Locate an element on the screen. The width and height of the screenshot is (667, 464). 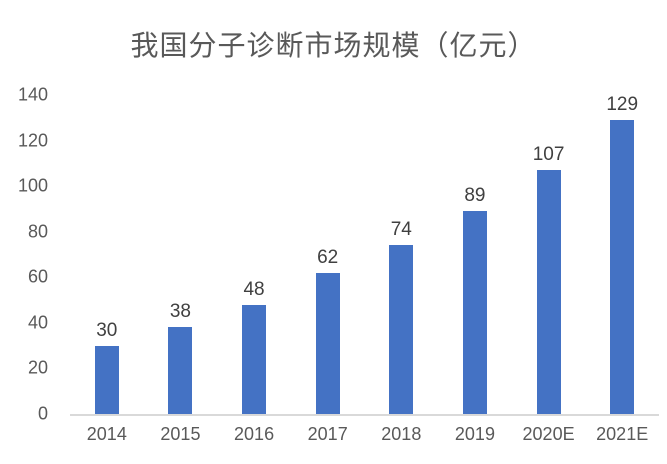
x-tick-label: 2019 is located at coordinates (474, 434).